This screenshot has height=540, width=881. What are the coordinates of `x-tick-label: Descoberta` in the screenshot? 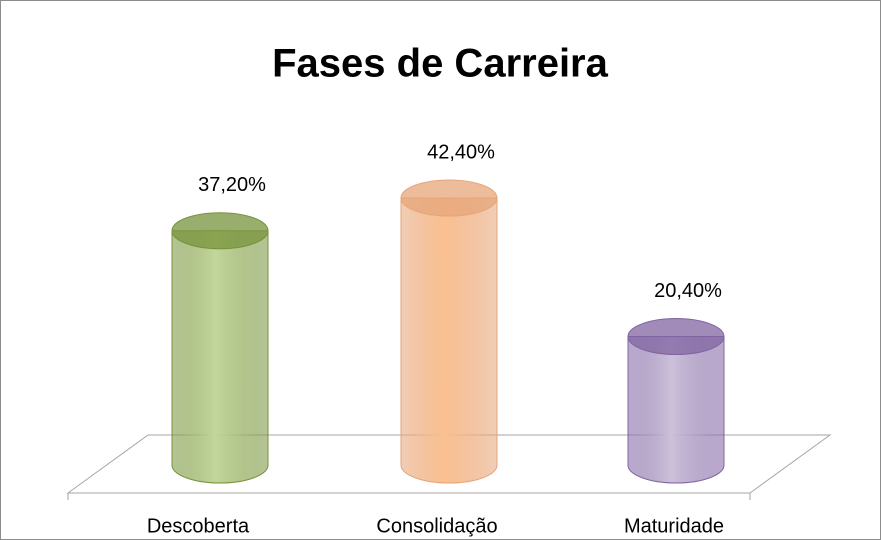 It's located at (198, 526).